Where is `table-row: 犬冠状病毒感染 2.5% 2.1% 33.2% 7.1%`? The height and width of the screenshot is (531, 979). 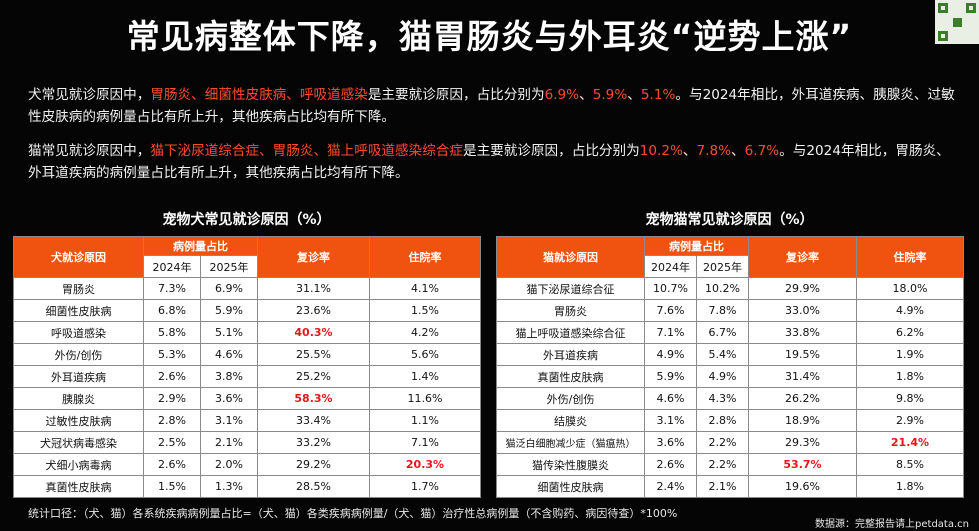
table-row: 犬冠状病毒感染 2.5% 2.1% 33.2% 7.1% is located at coordinates (247, 442).